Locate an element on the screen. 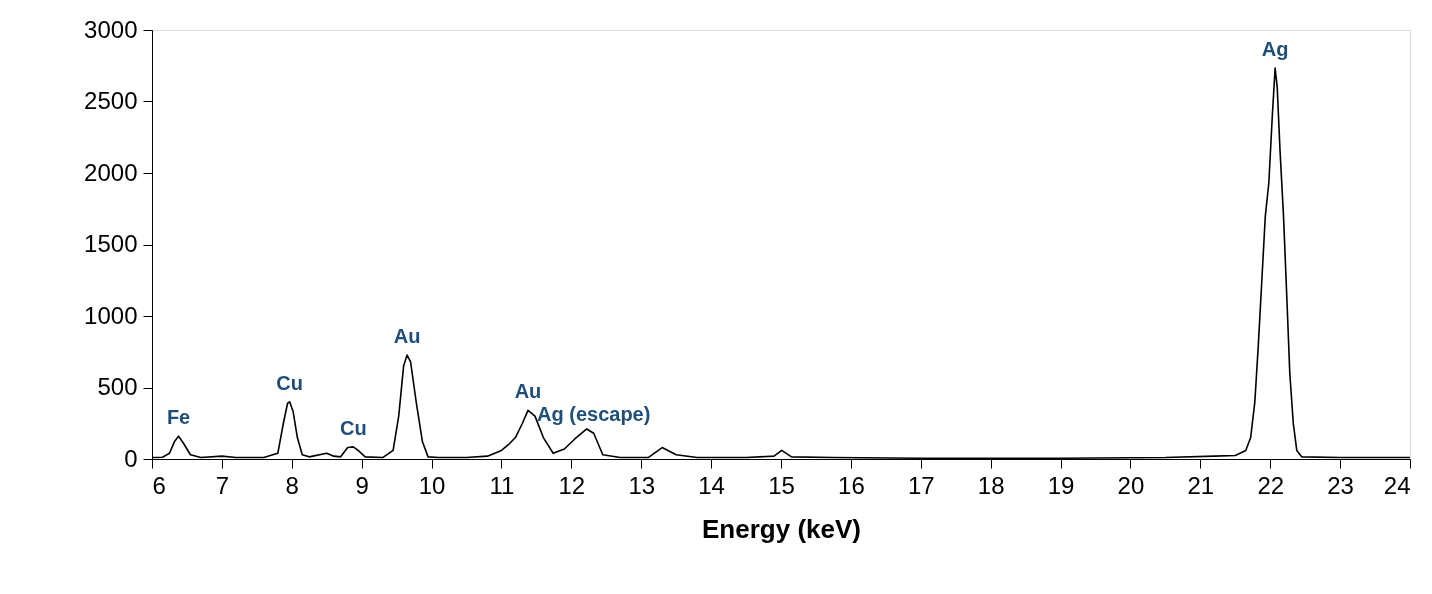 The height and width of the screenshot is (594, 1432). x-tick-label: 23 is located at coordinates (1340, 485).